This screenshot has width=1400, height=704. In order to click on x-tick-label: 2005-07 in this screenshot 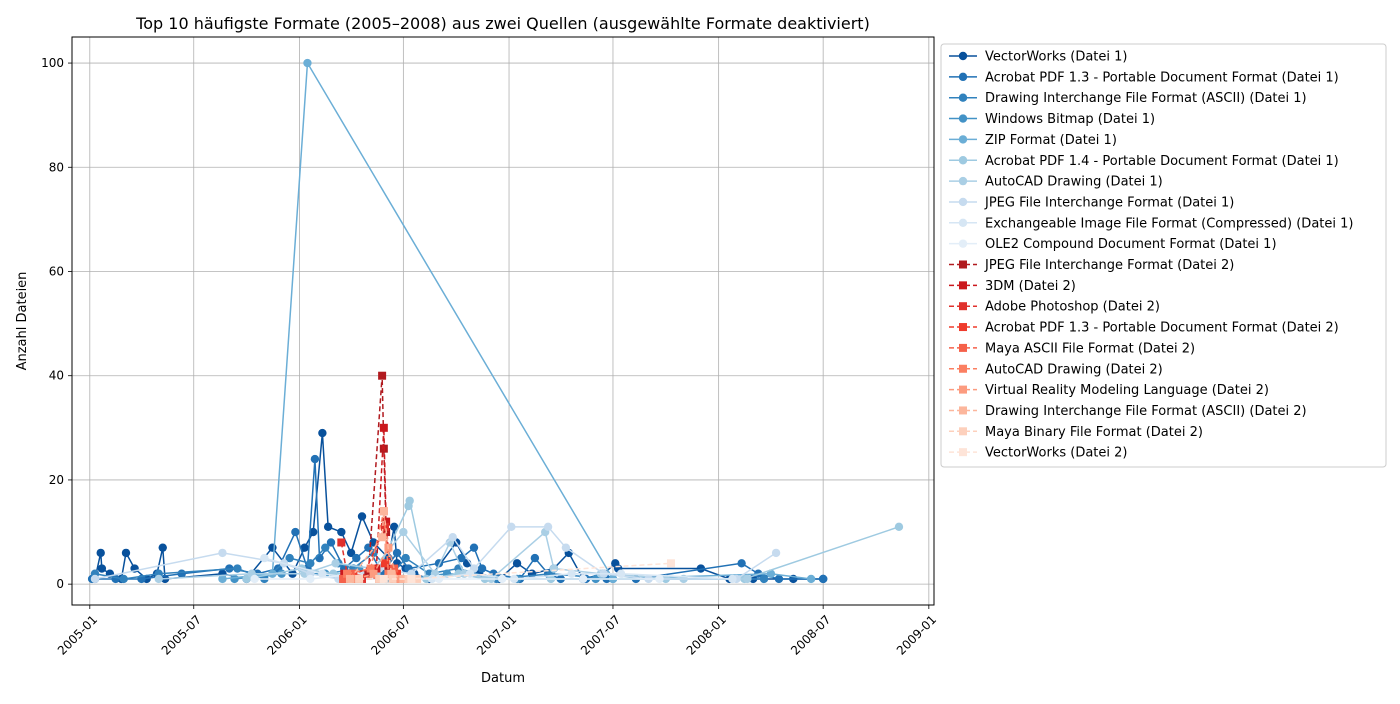, I will do `click(181, 634)`.